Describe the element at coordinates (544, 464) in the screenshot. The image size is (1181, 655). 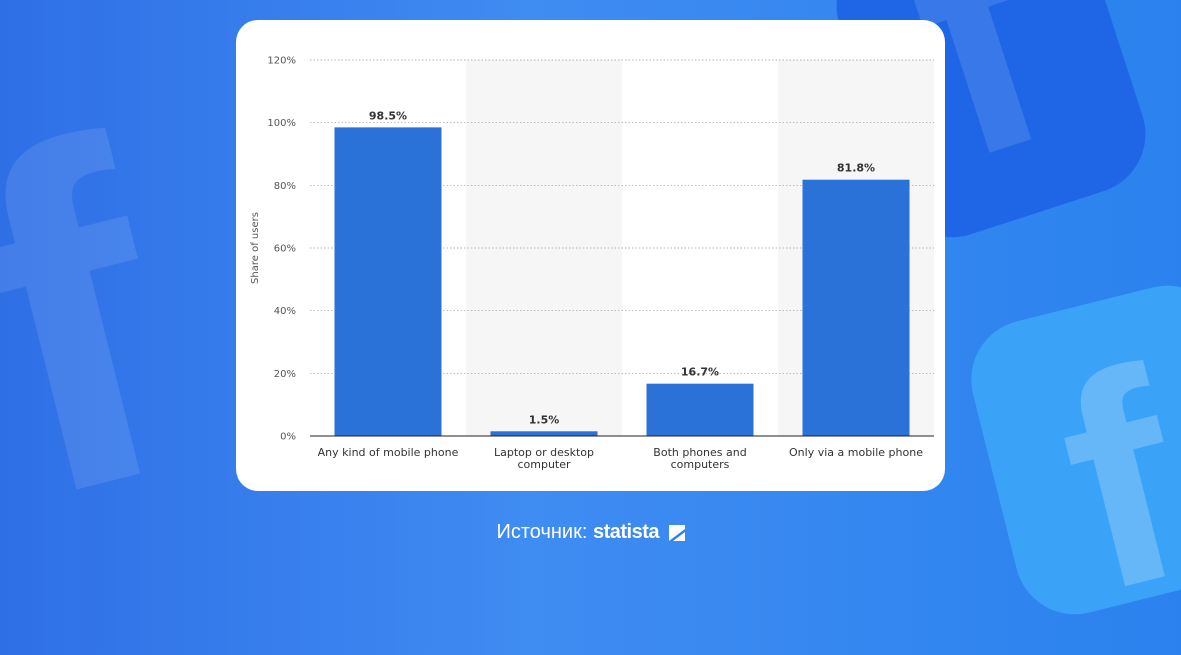
I see `x-tick-label: computer` at that location.